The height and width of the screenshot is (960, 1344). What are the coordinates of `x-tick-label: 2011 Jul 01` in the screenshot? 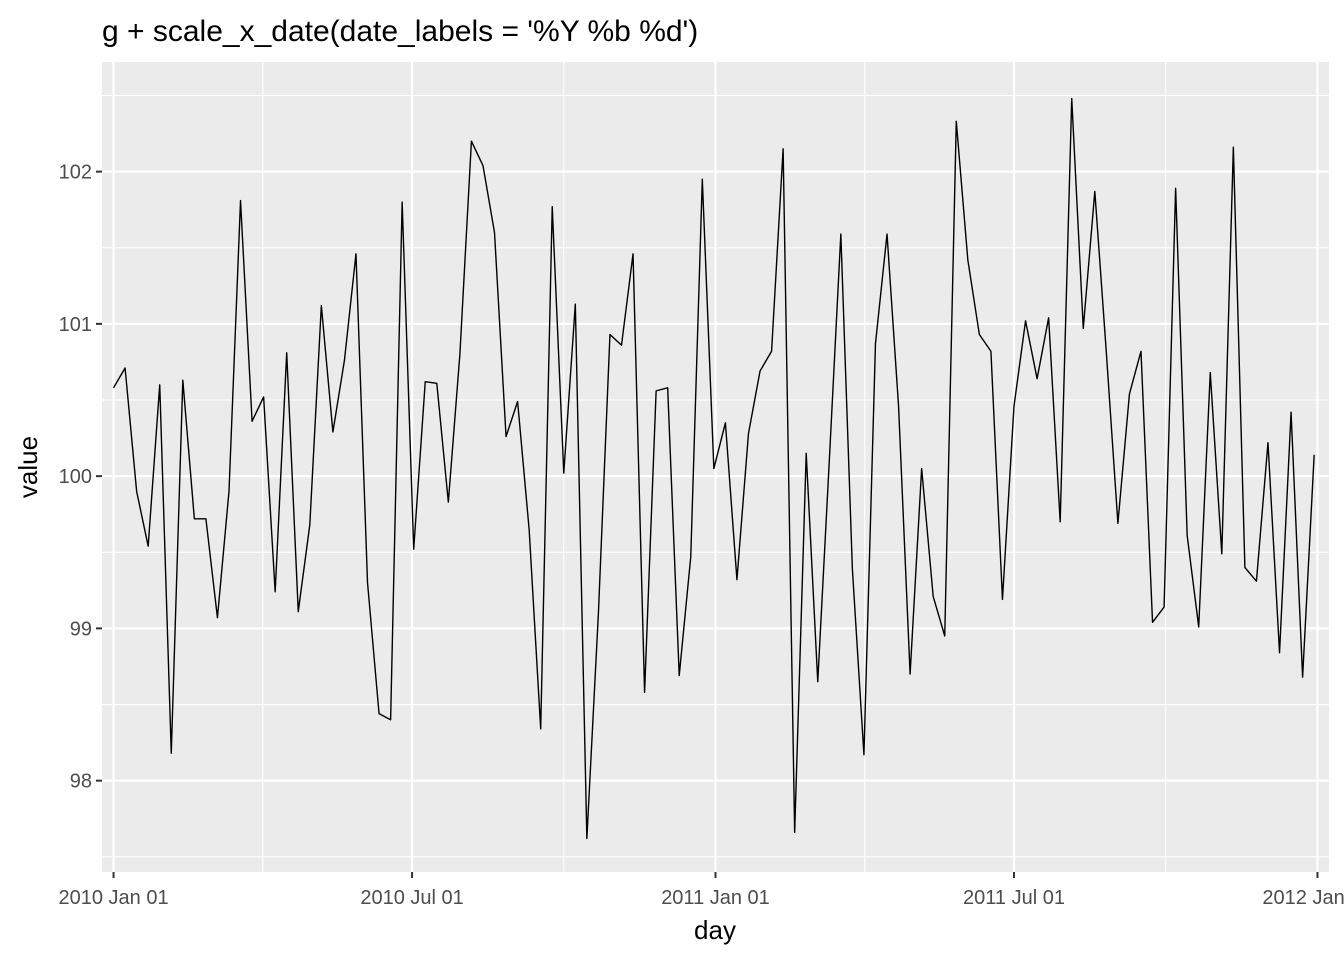 It's located at (1014, 898).